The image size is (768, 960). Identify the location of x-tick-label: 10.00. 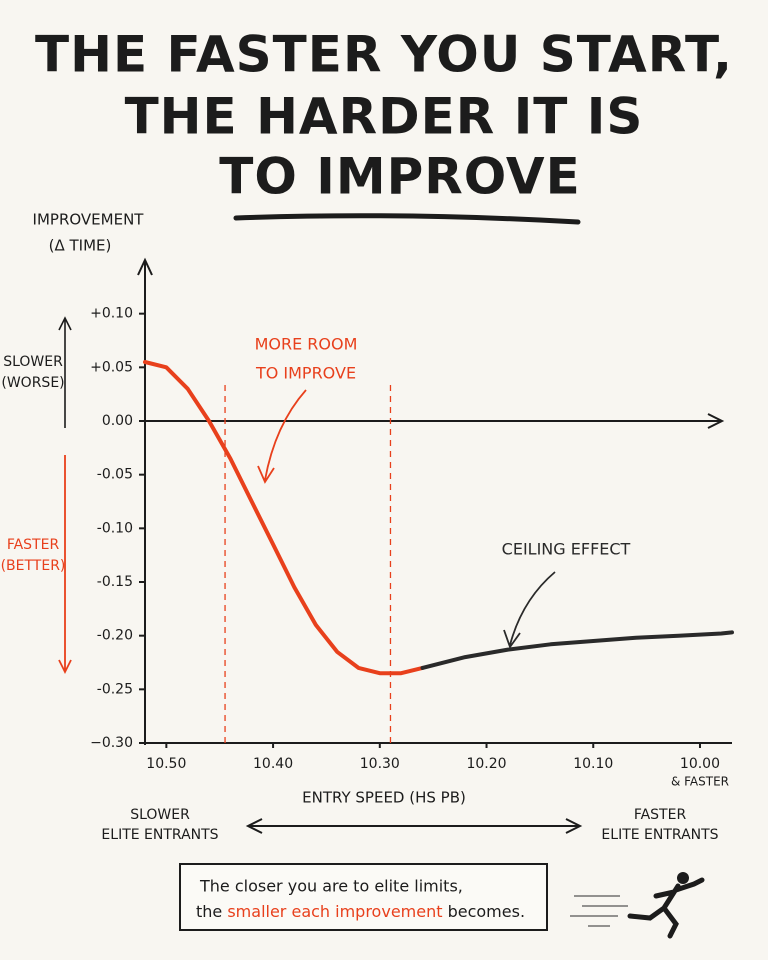
(700, 764).